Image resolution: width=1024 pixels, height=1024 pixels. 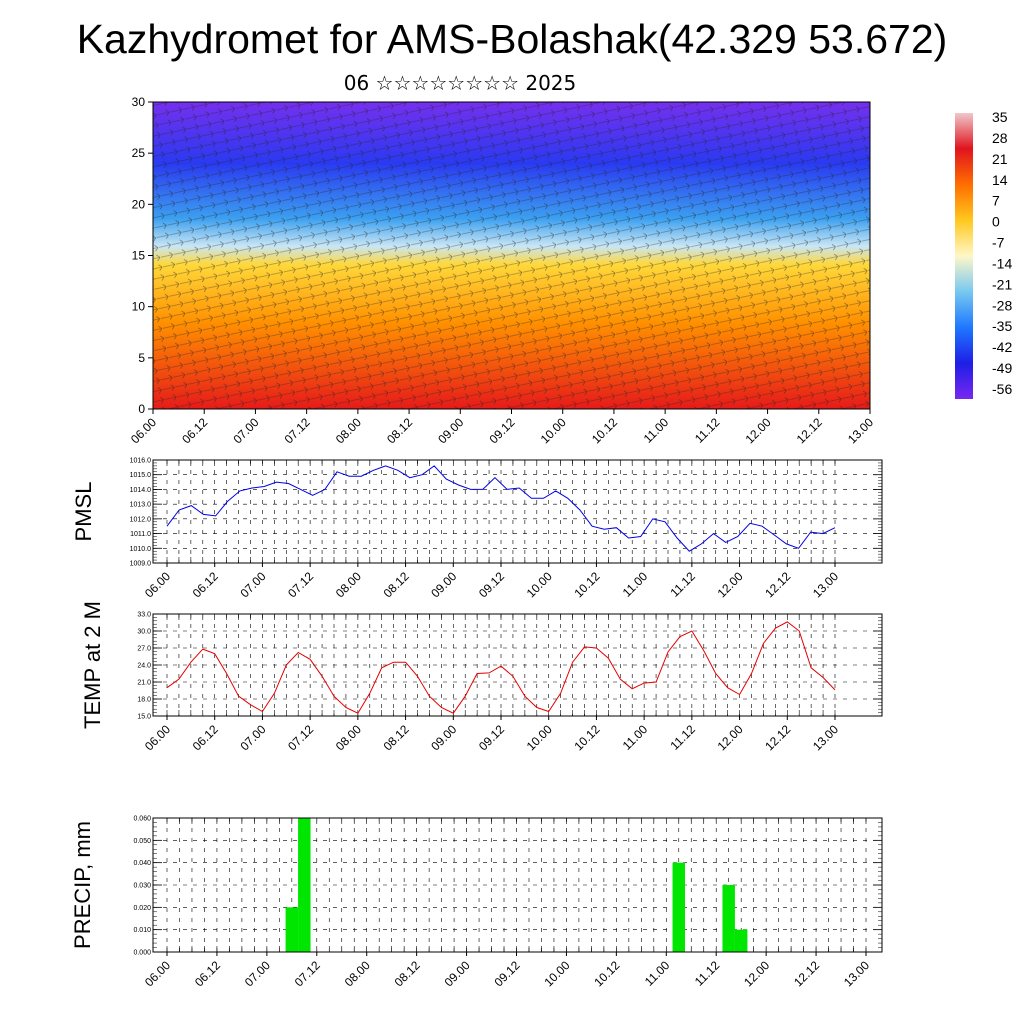 What do you see at coordinates (1000, 180) in the screenshot?
I see `colorbar-label: 14` at bounding box center [1000, 180].